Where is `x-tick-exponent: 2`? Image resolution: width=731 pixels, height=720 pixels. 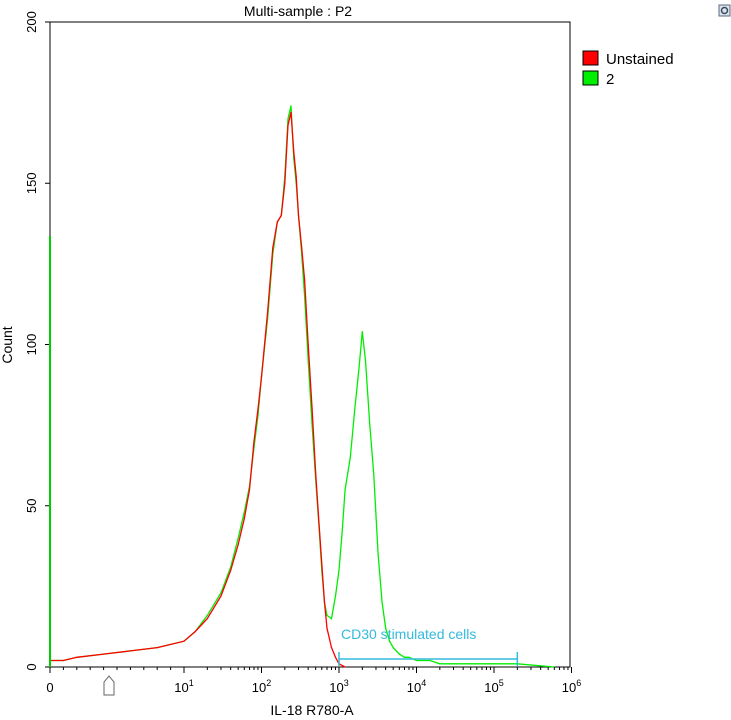
x-tick-exponent: 2 is located at coordinates (268, 683).